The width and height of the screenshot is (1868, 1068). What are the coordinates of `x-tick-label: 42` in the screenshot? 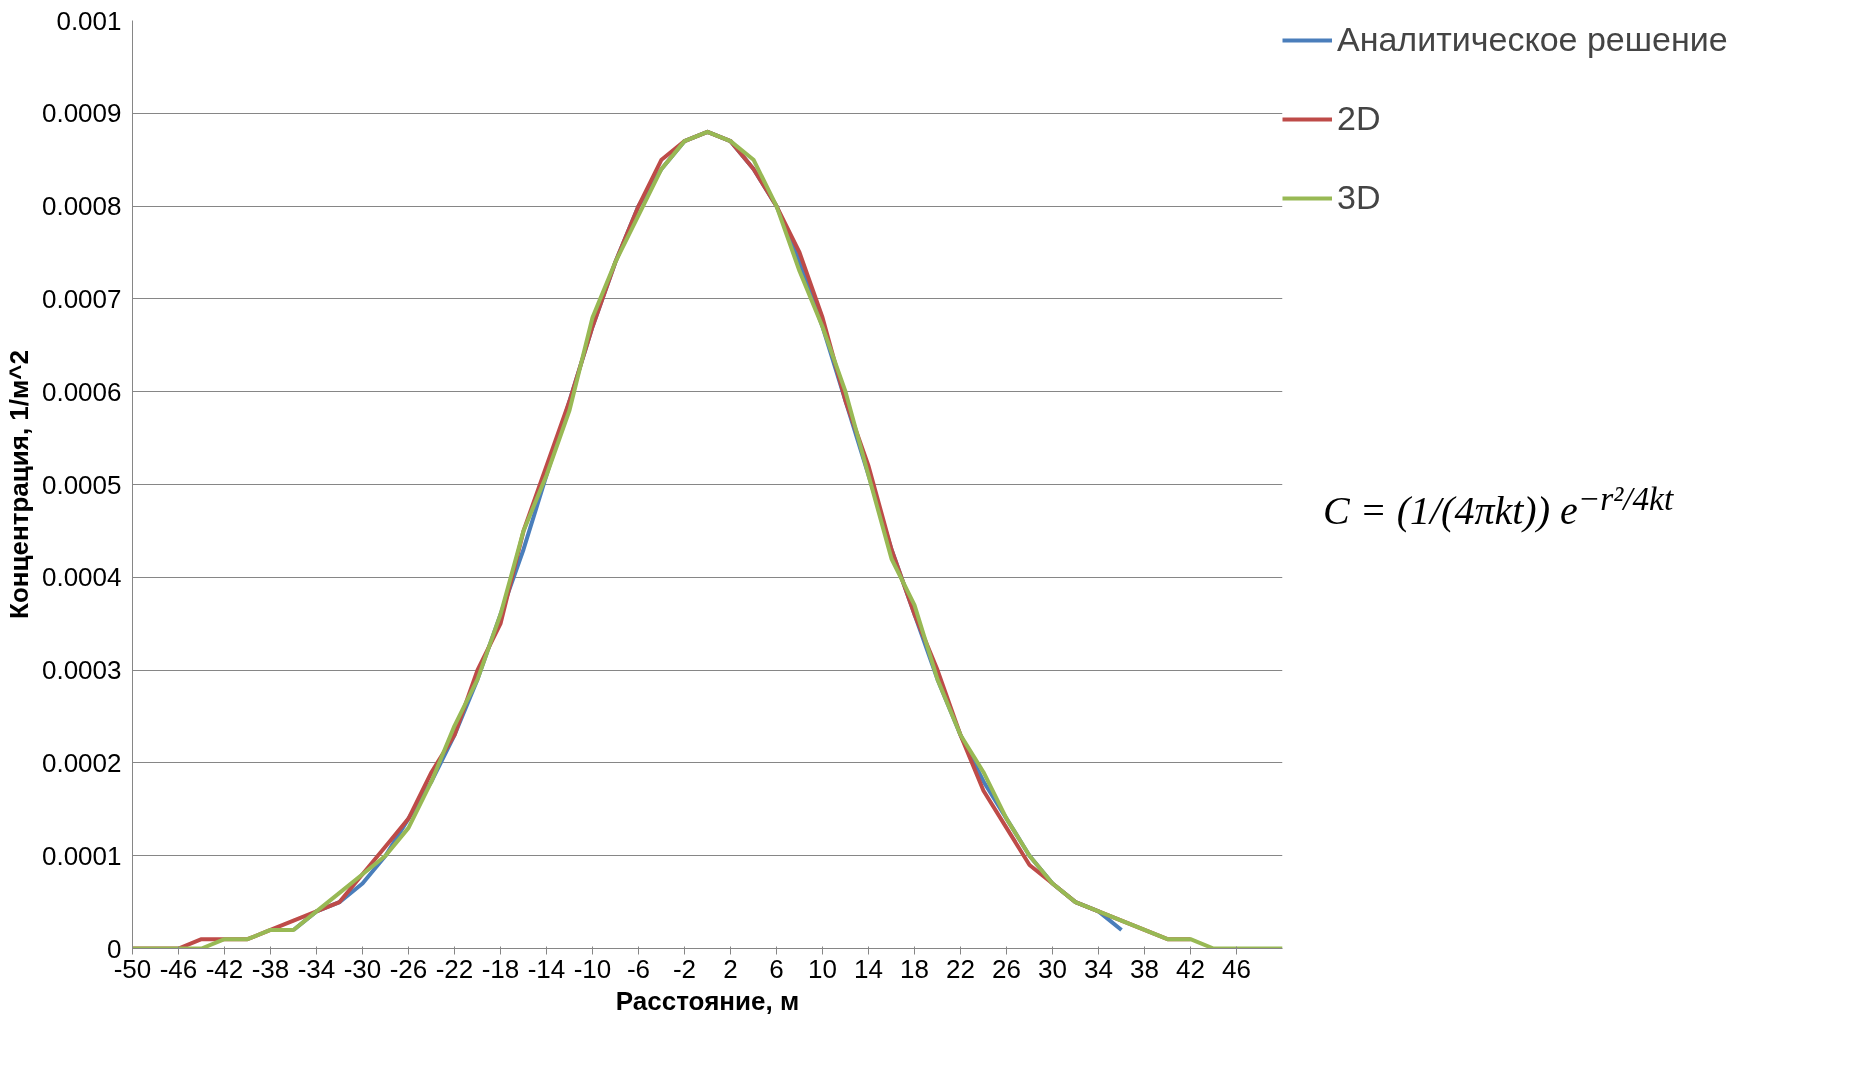 It's located at (1190, 968).